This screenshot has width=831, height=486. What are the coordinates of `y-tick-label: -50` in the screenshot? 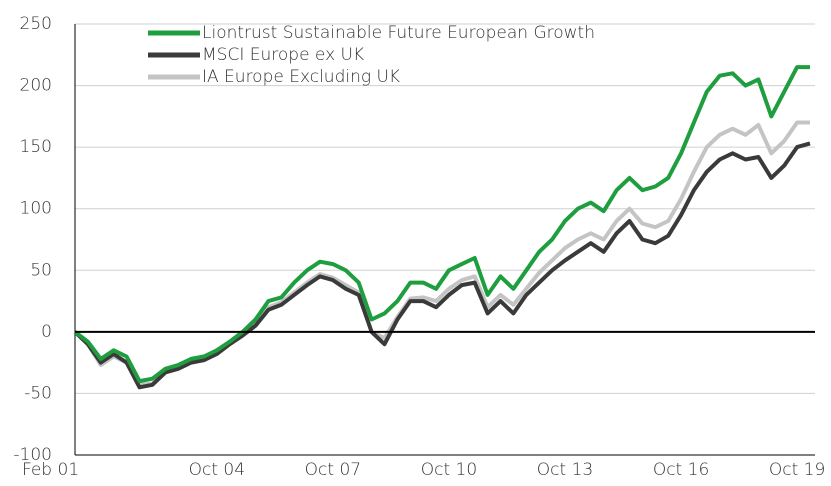 It's located at (38, 393).